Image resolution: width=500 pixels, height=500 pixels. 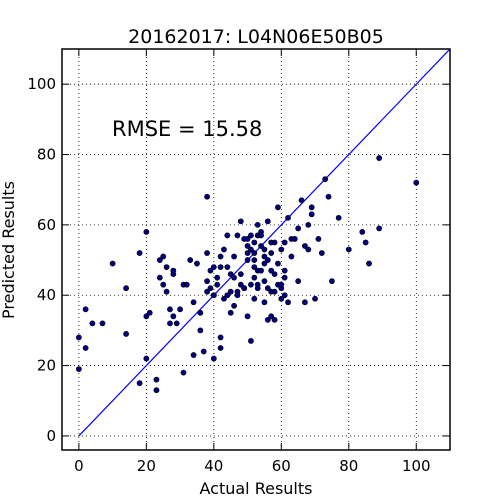 I want to click on chart-title: 20162017: L04N06E50B05, so click(x=256, y=37).